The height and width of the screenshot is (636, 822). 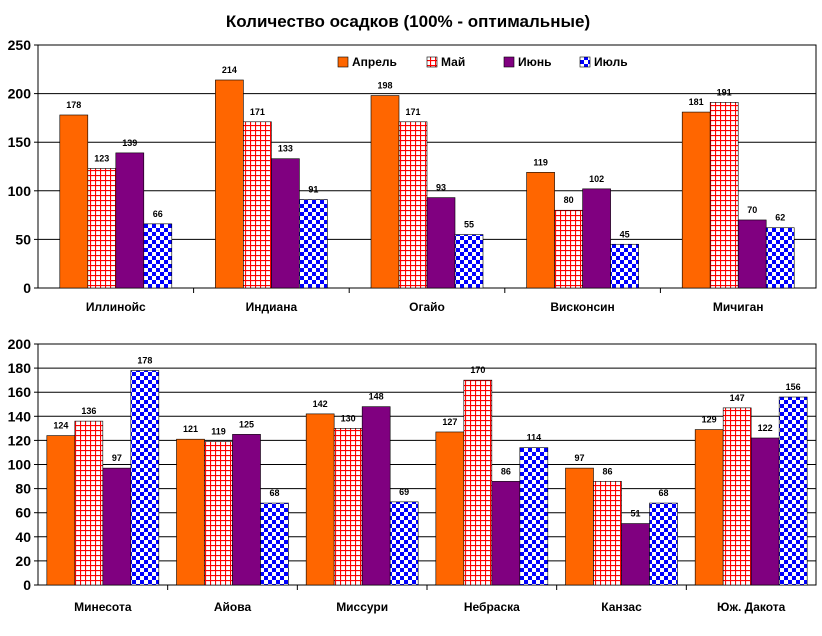 What do you see at coordinates (313, 190) in the screenshot?
I see `data-label: 91` at bounding box center [313, 190].